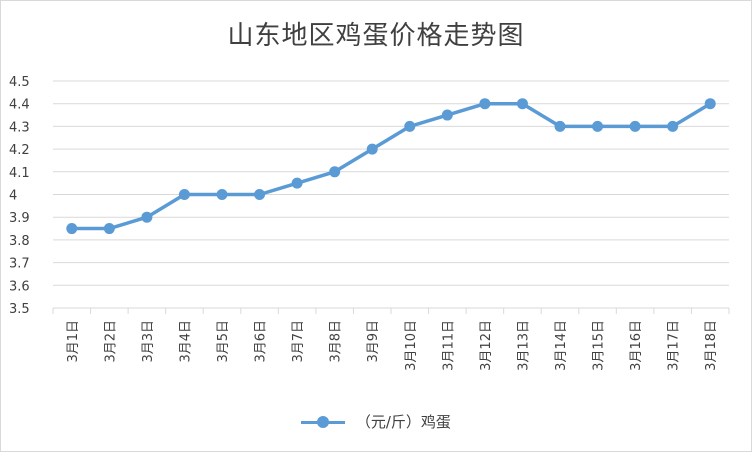  What do you see at coordinates (19, 218) in the screenshot?
I see `y-tick-label: 3.9` at bounding box center [19, 218].